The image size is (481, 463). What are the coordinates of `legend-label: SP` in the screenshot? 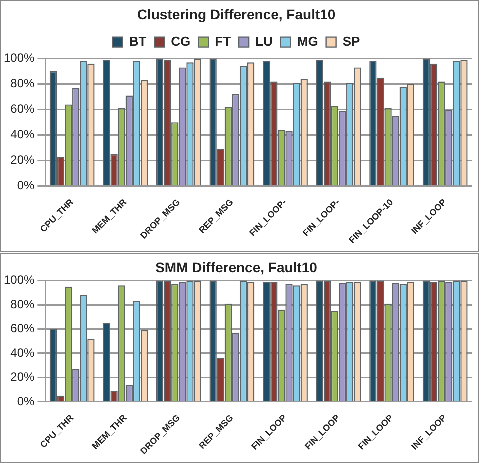 It's located at (351, 41).